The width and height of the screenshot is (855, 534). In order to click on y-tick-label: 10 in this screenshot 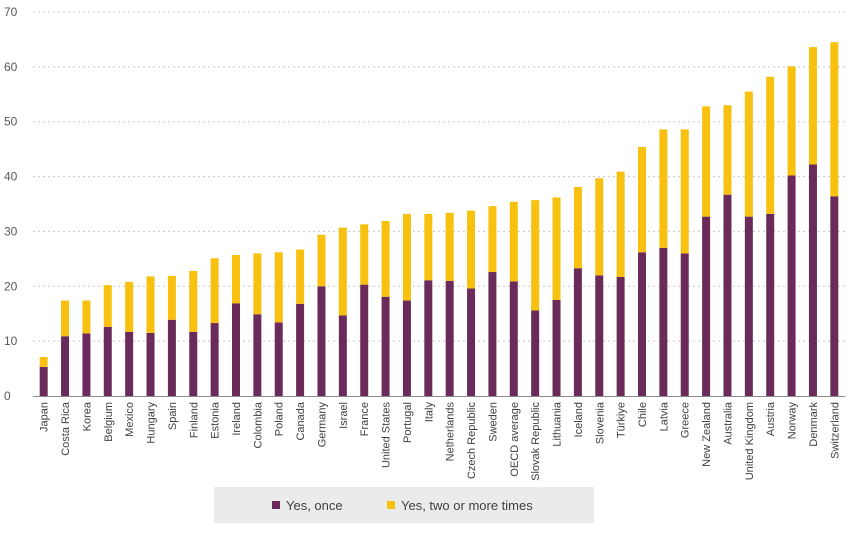, I will do `click(11, 341)`.